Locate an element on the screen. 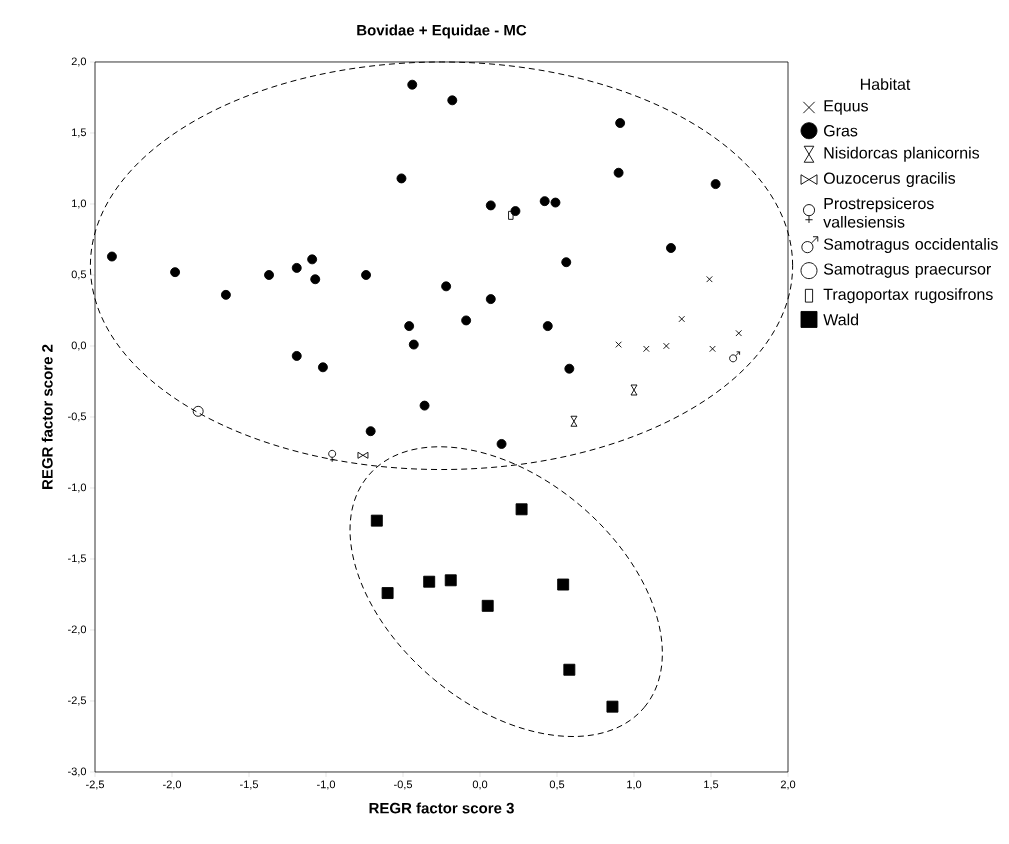 The width and height of the screenshot is (1009, 844). x-tick-label: -0,5 is located at coordinates (403, 785).